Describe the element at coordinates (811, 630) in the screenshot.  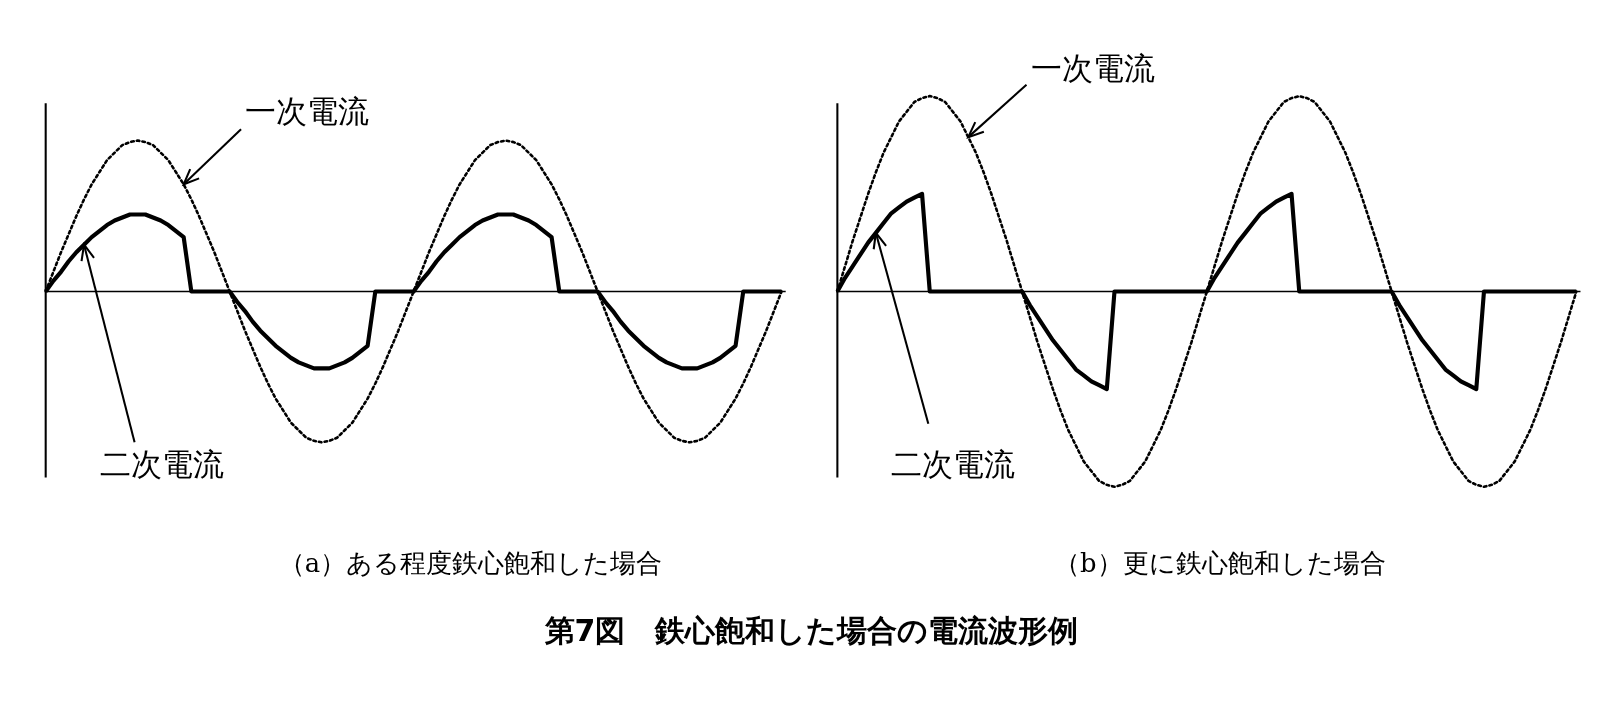
I see `text: 第7図 鉄心飽和した場合の電流波形例` at that location.